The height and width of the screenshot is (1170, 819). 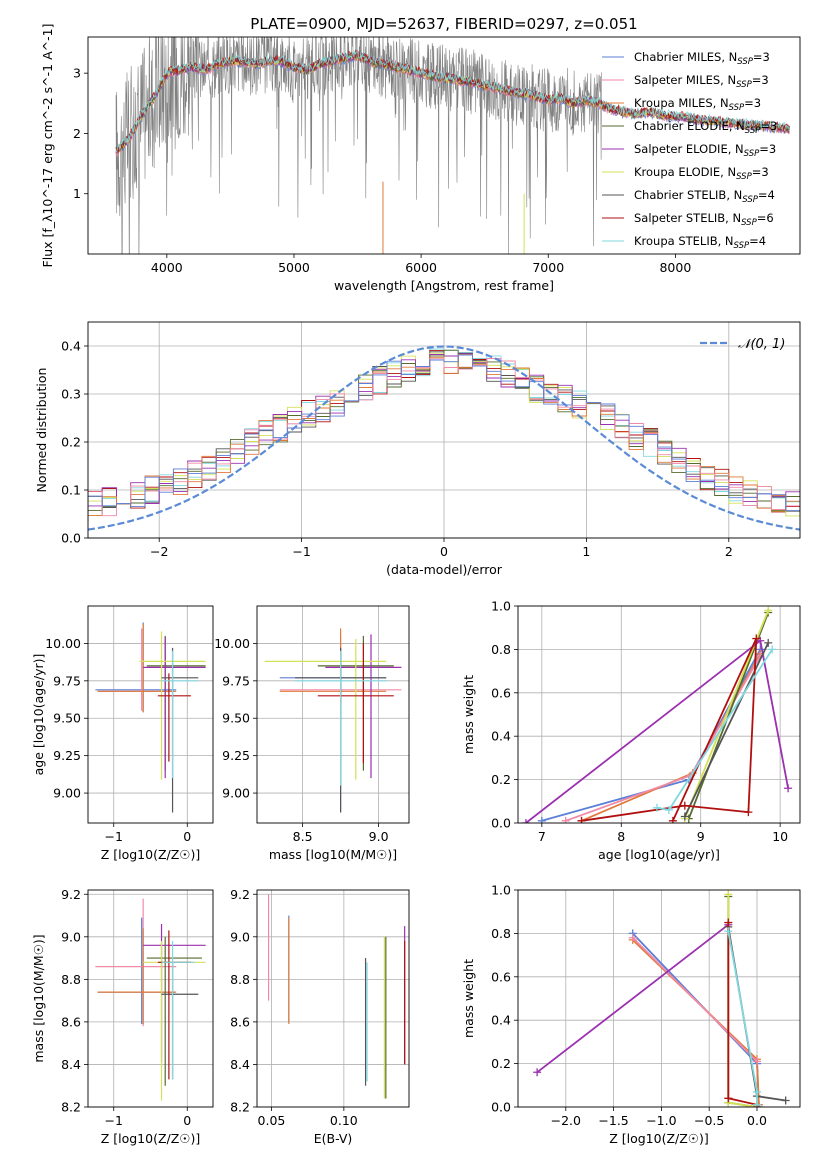 I want to click on y-tick-label: 9.50, so click(x=236, y=718).